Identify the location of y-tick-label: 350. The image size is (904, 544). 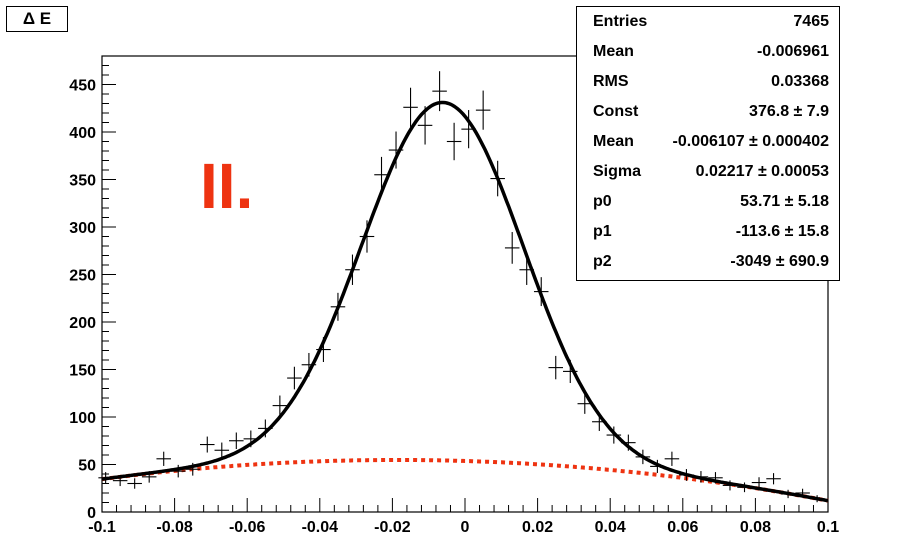
(82, 181).